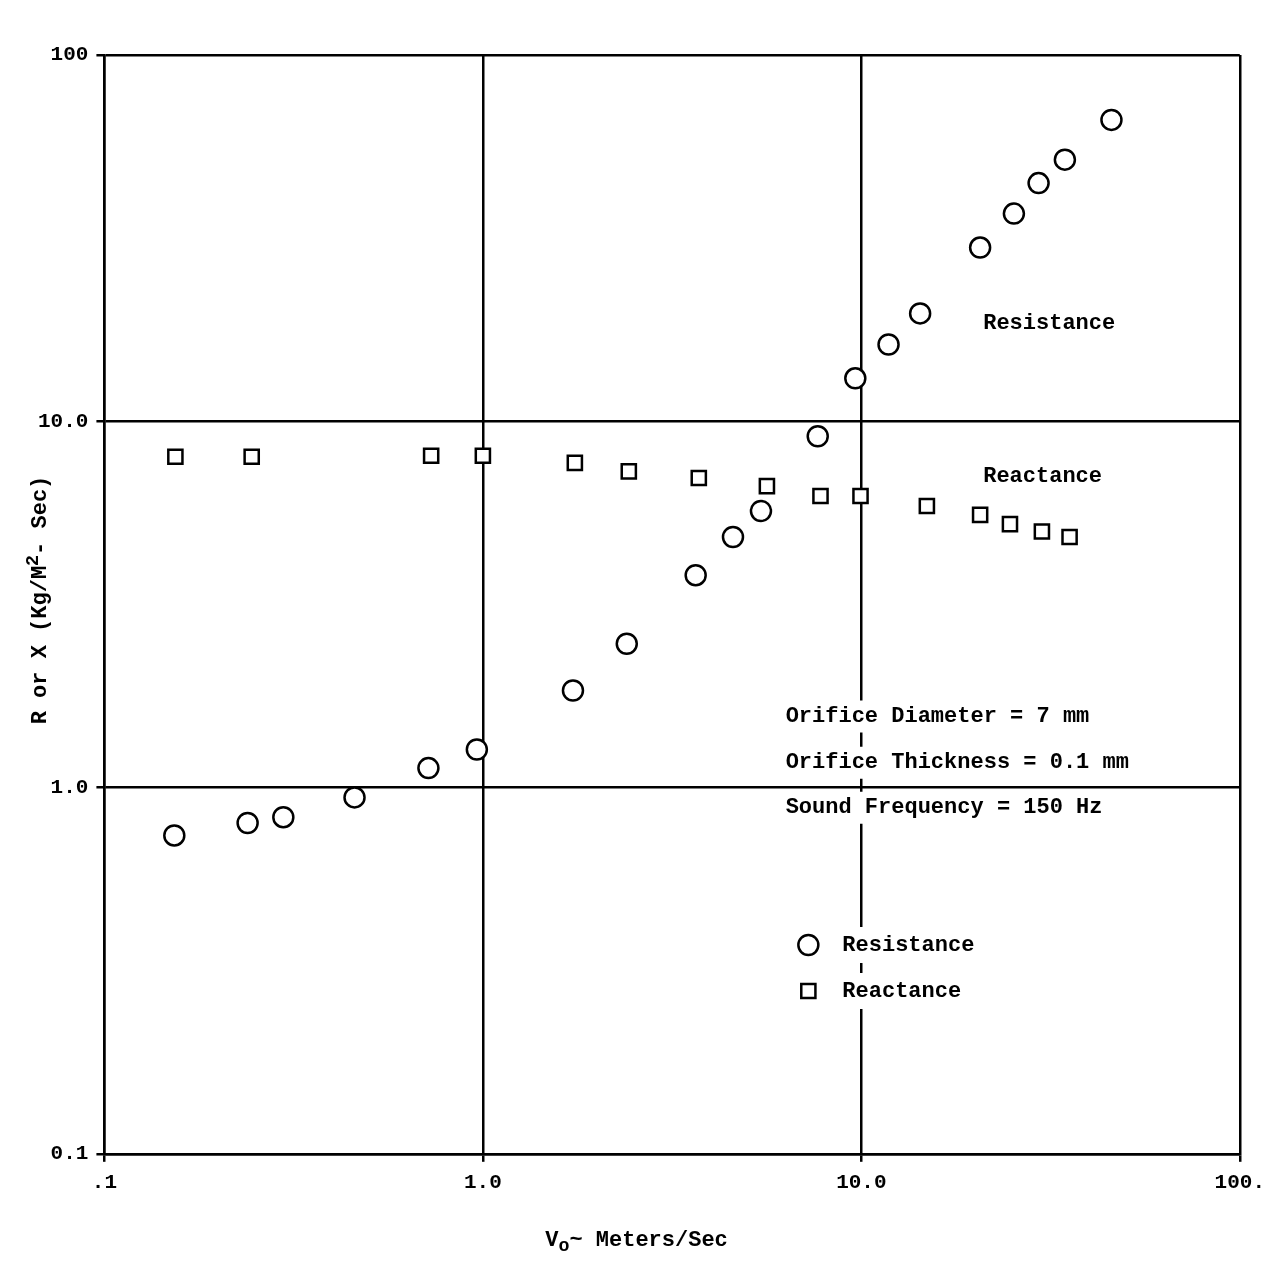 The image size is (1273, 1263). Describe the element at coordinates (63, 421) in the screenshot. I see `y-tick-label: 10.0` at that location.